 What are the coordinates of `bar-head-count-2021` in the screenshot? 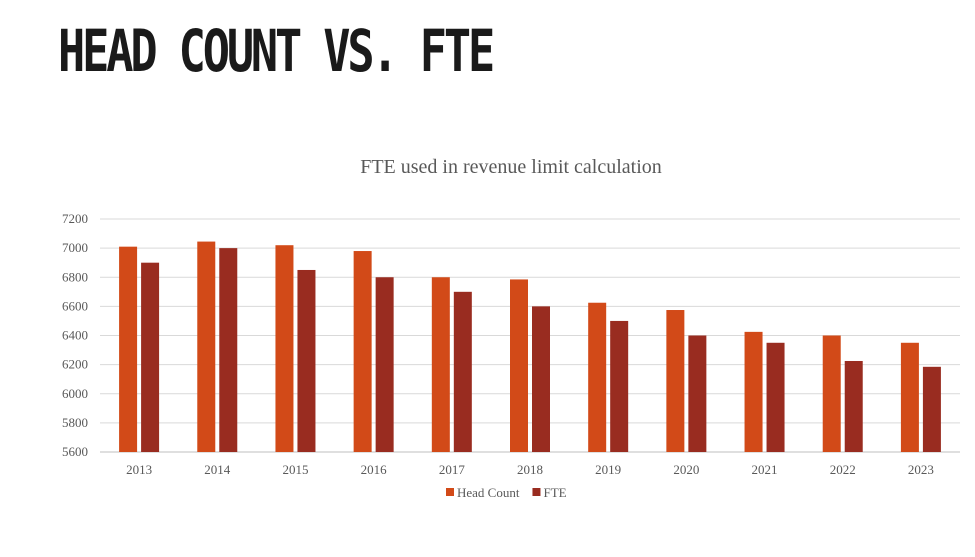 It's located at (753, 391).